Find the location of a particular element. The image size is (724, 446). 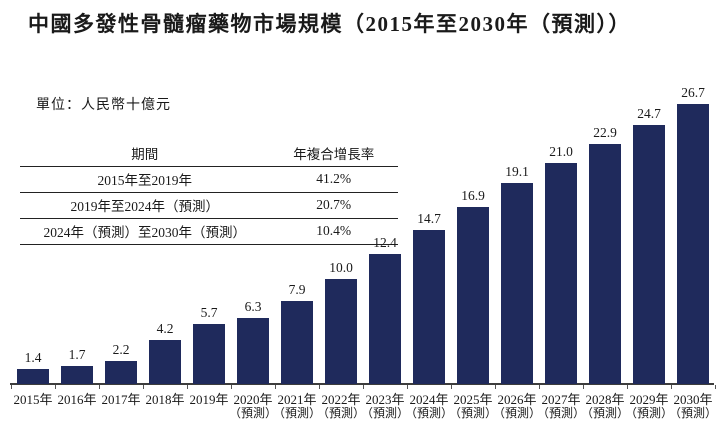

bar-value-label: 7.9 is located at coordinates (297, 289).